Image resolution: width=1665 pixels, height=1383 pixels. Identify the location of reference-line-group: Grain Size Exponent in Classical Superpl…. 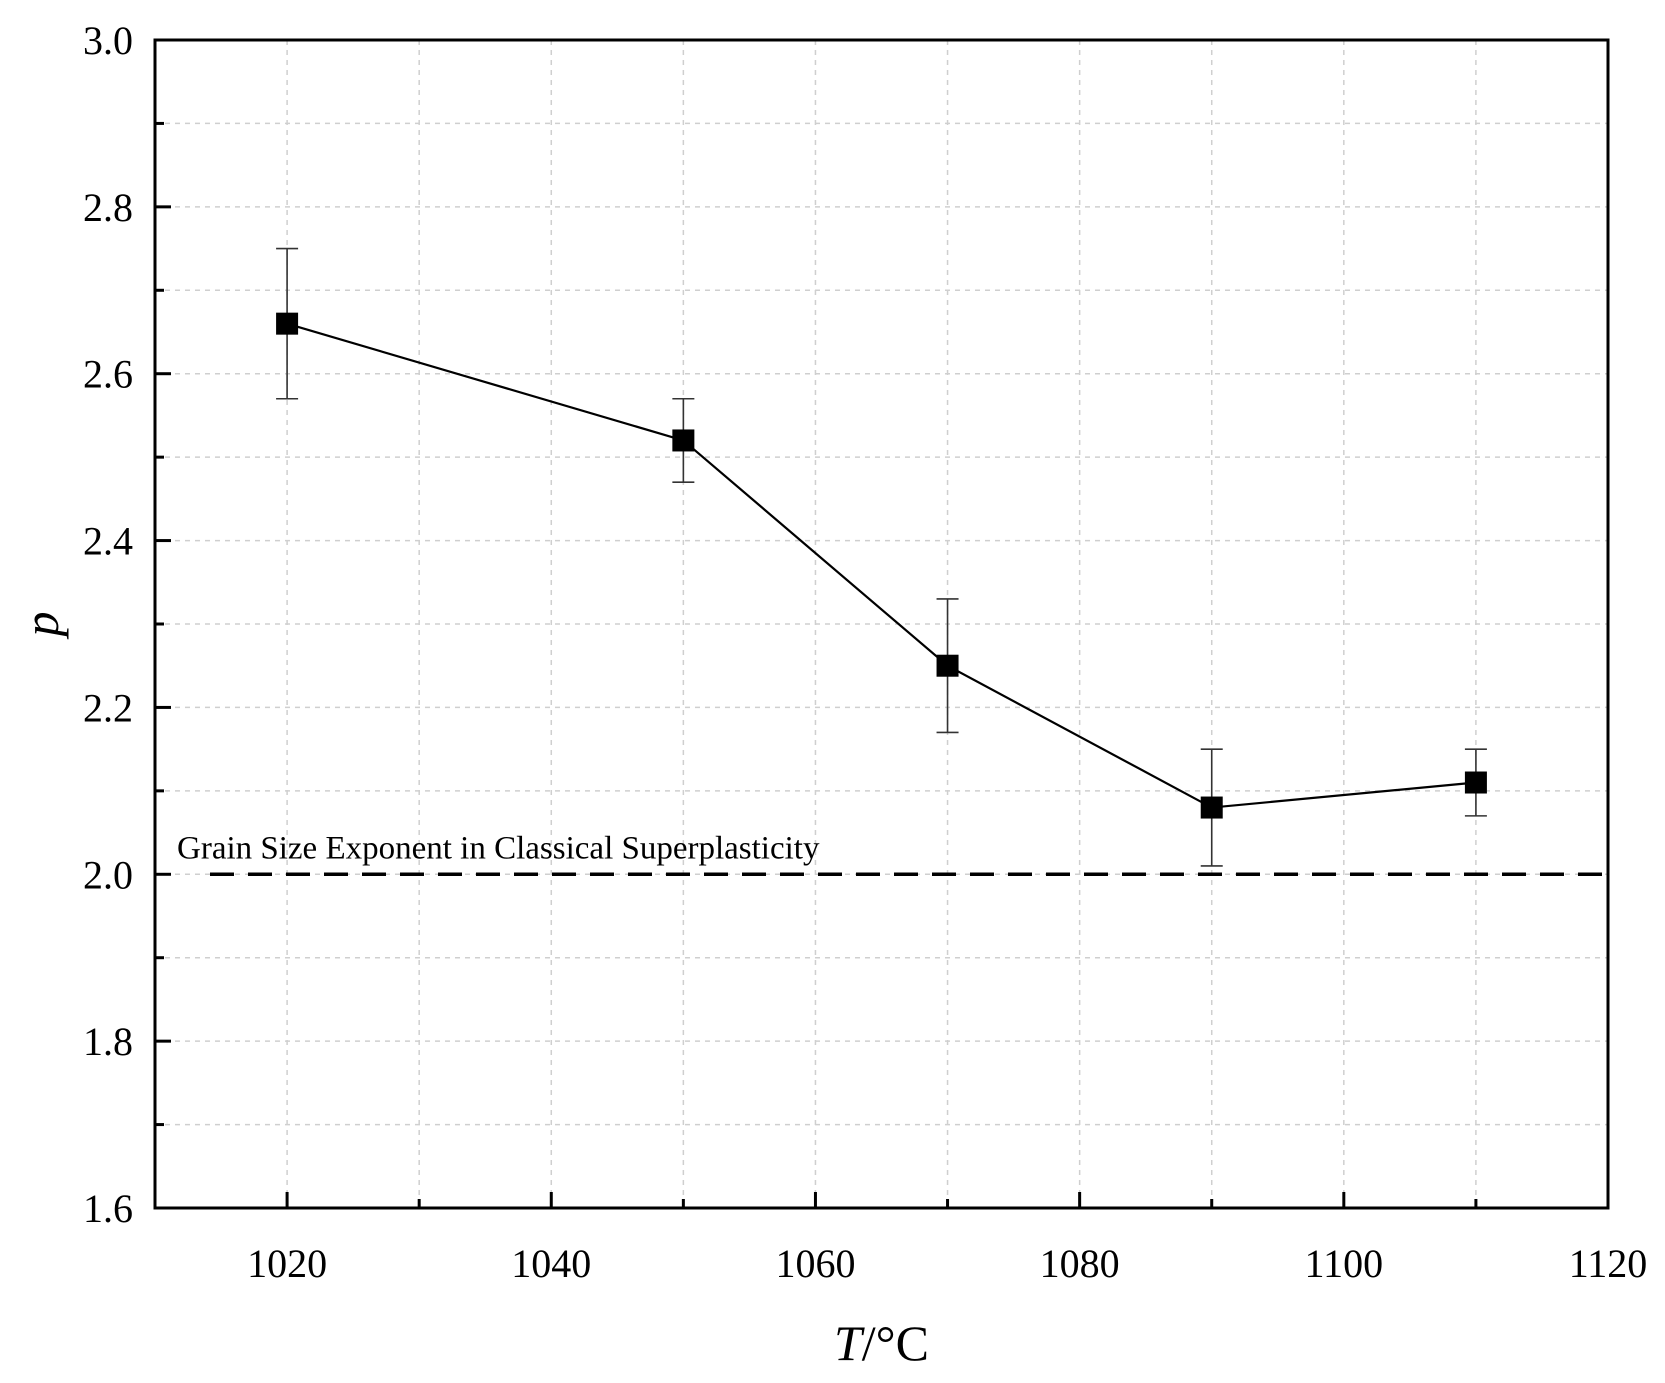
(892, 853).